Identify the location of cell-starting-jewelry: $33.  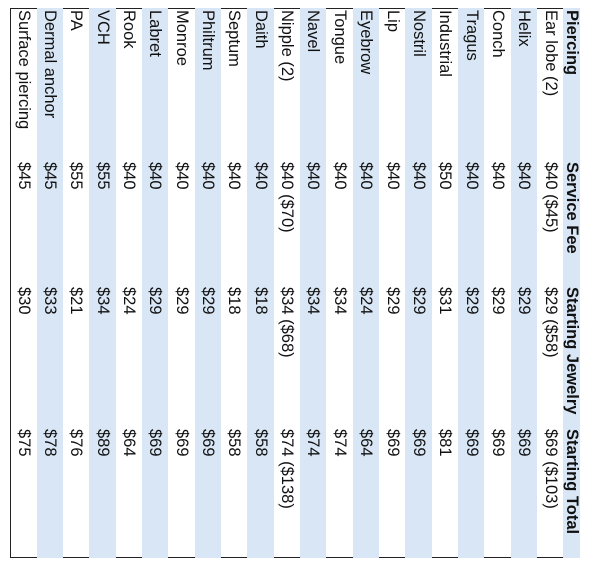
(49, 356).